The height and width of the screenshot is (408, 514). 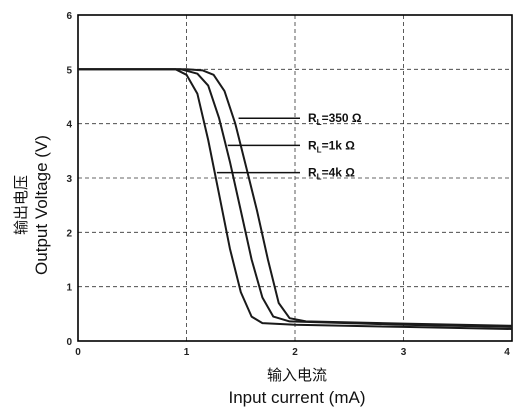 What do you see at coordinates (69, 125) in the screenshot?
I see `y-tick-label: 4` at bounding box center [69, 125].